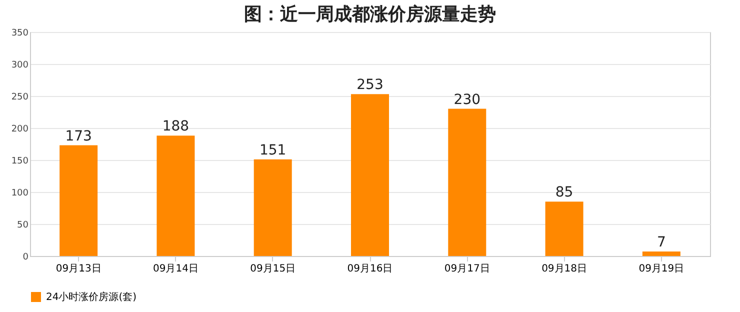 Image resolution: width=740 pixels, height=312 pixels. I want to click on data-label: 230, so click(467, 100).